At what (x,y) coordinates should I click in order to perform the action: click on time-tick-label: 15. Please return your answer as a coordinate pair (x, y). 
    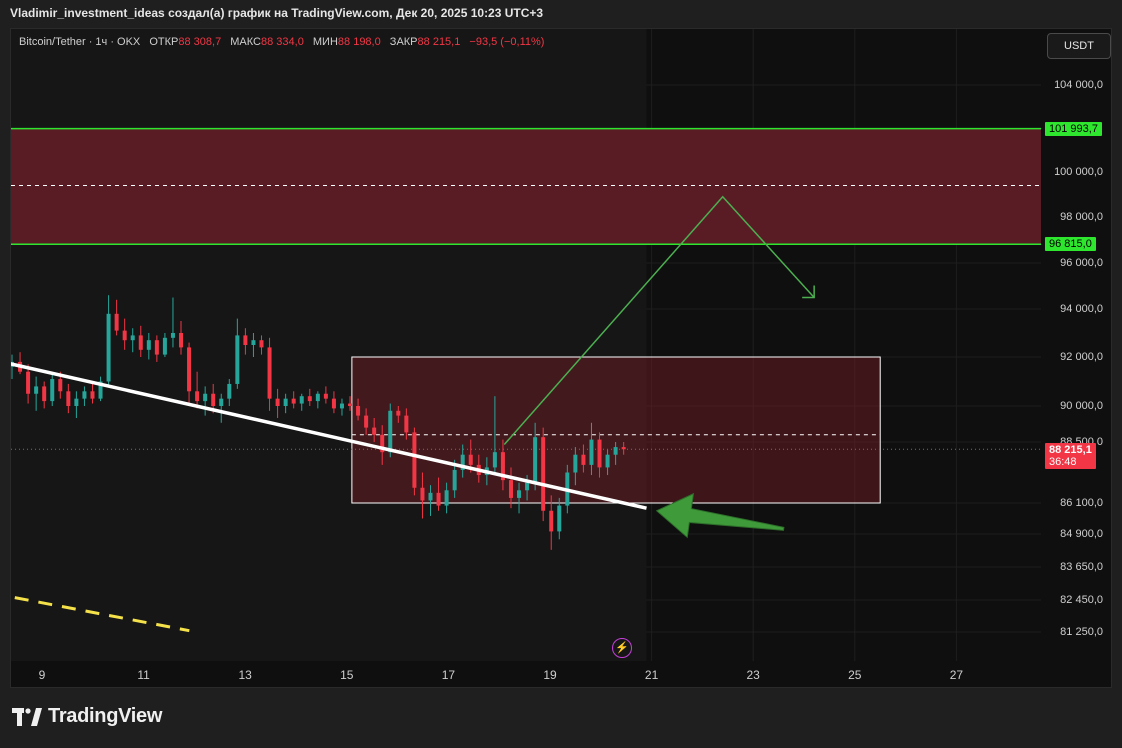
    Looking at the image, I should click on (347, 675).